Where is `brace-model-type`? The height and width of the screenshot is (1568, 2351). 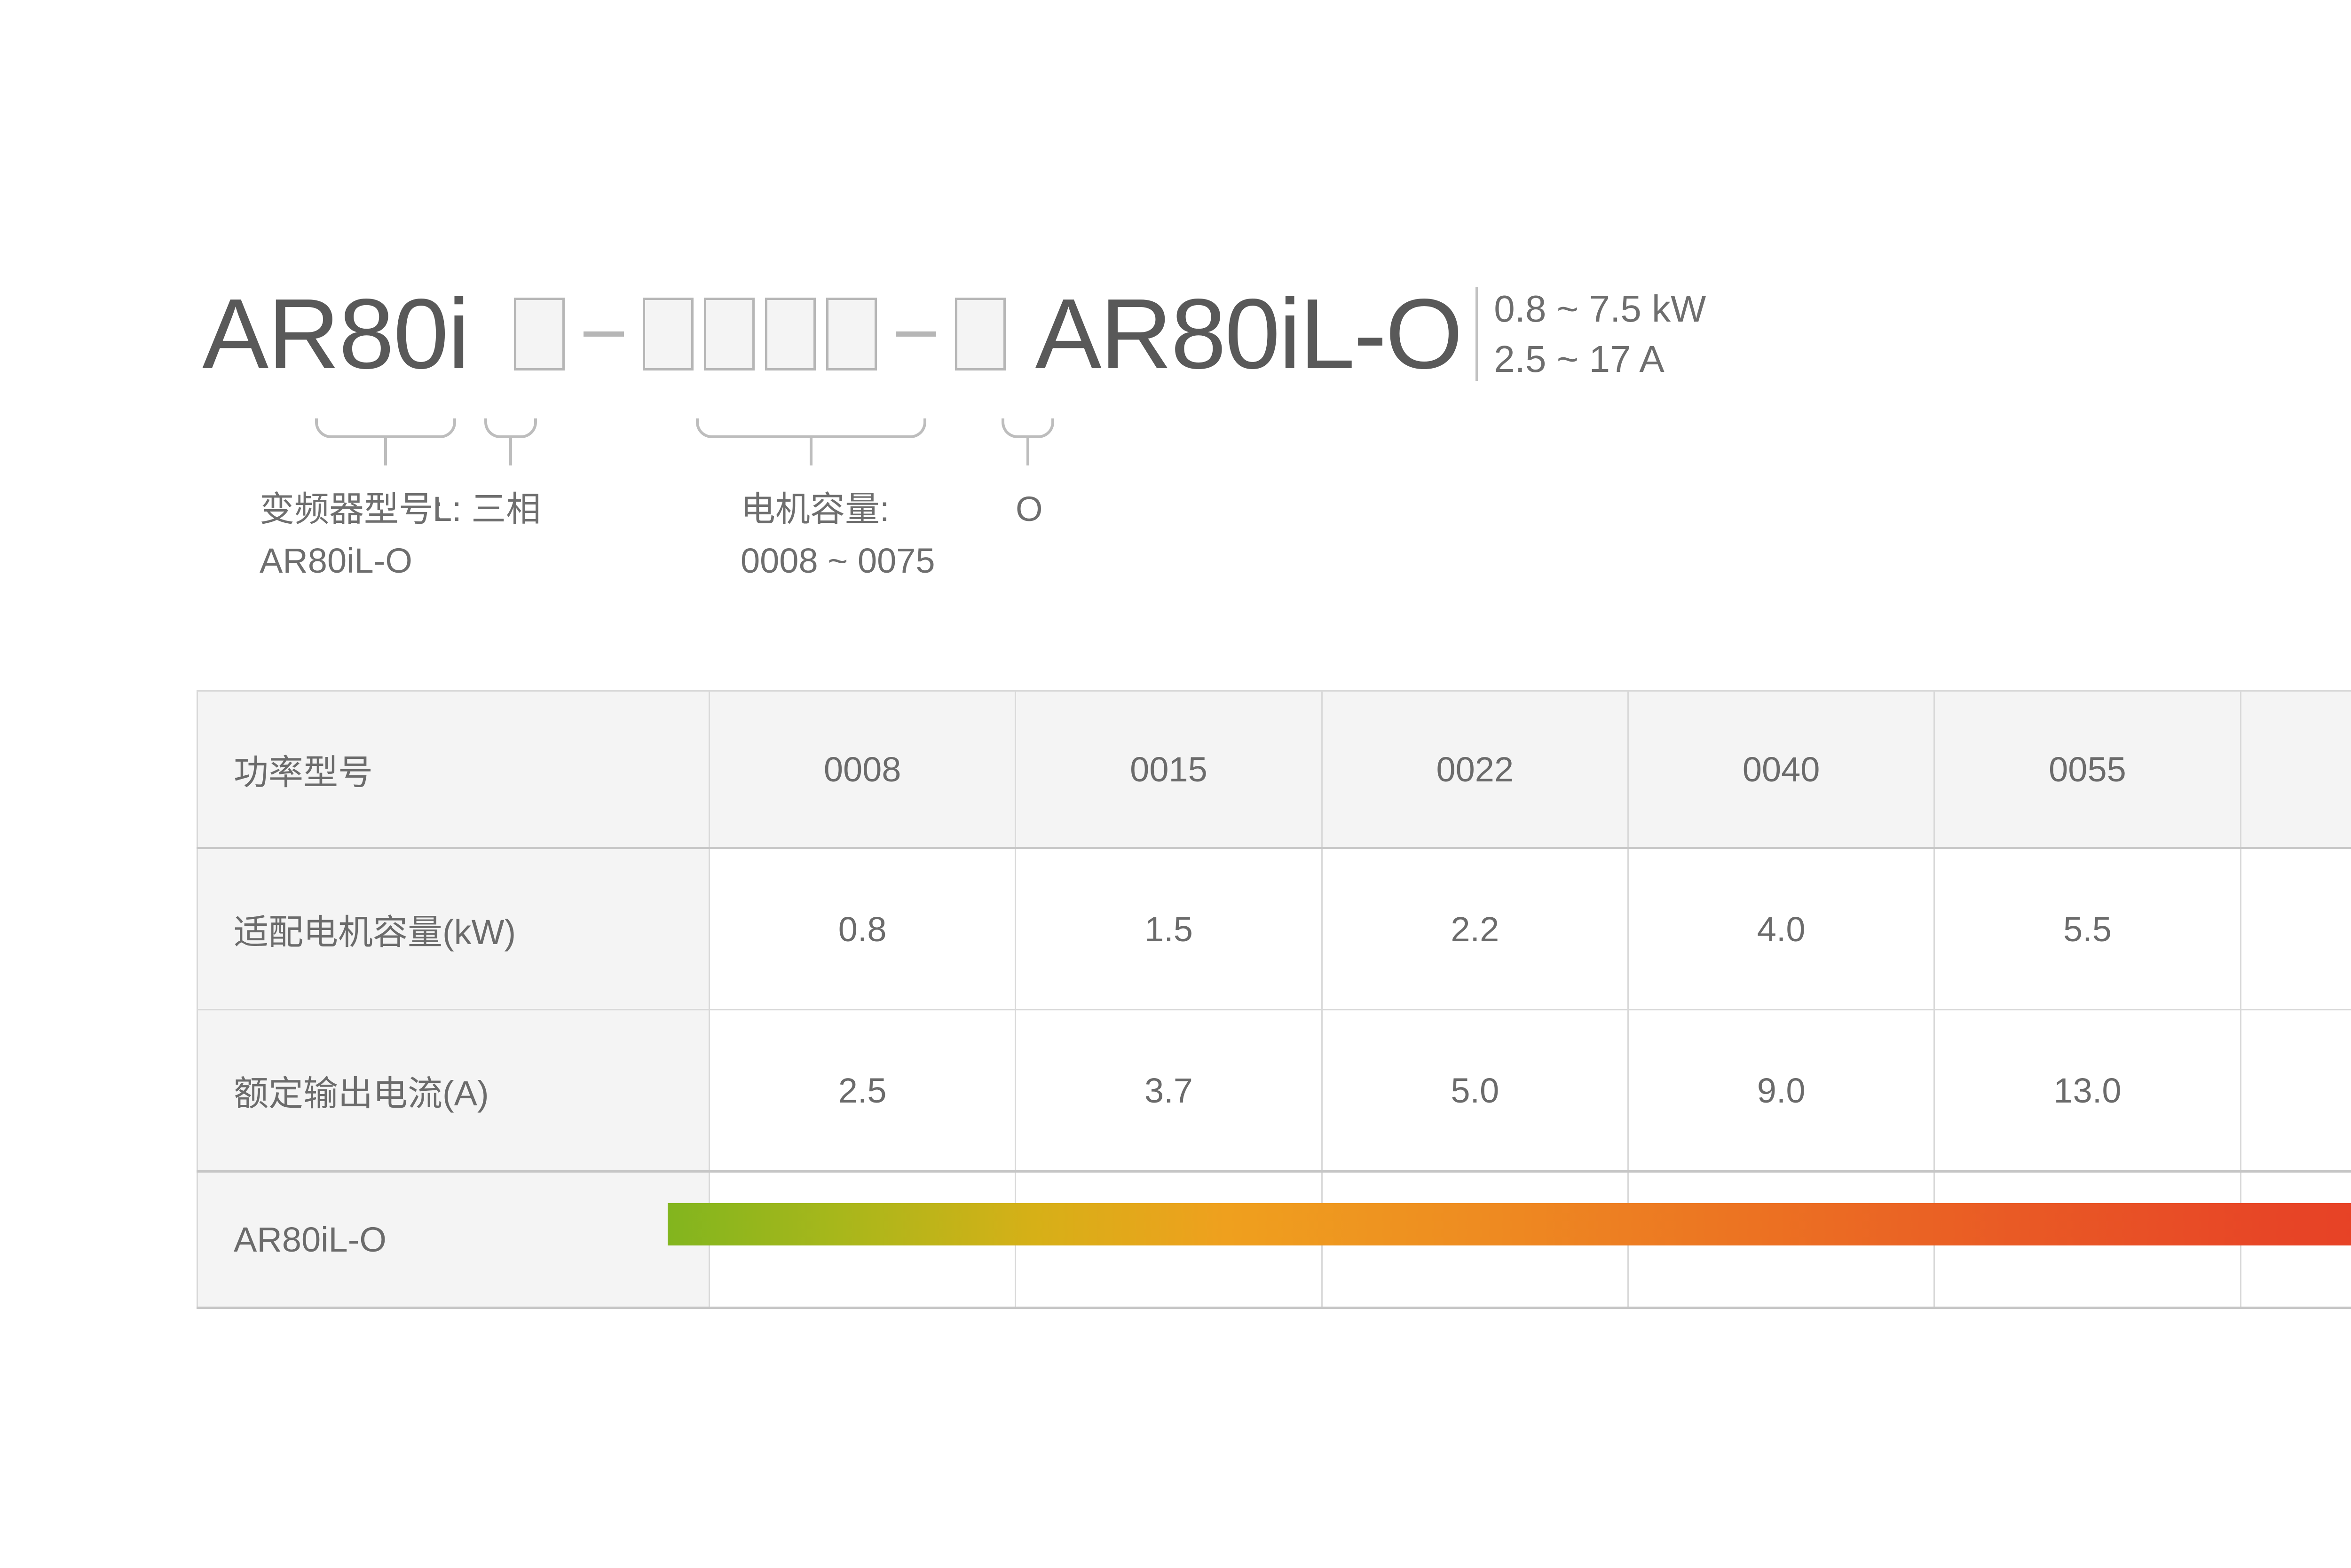 brace-model-type is located at coordinates (385, 428).